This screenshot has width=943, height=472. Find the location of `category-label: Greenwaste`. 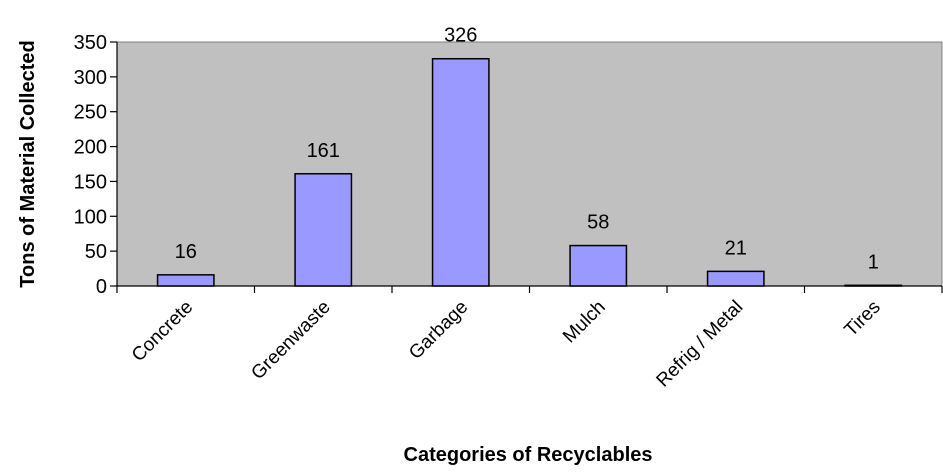

category-label: Greenwaste is located at coordinates (290, 340).